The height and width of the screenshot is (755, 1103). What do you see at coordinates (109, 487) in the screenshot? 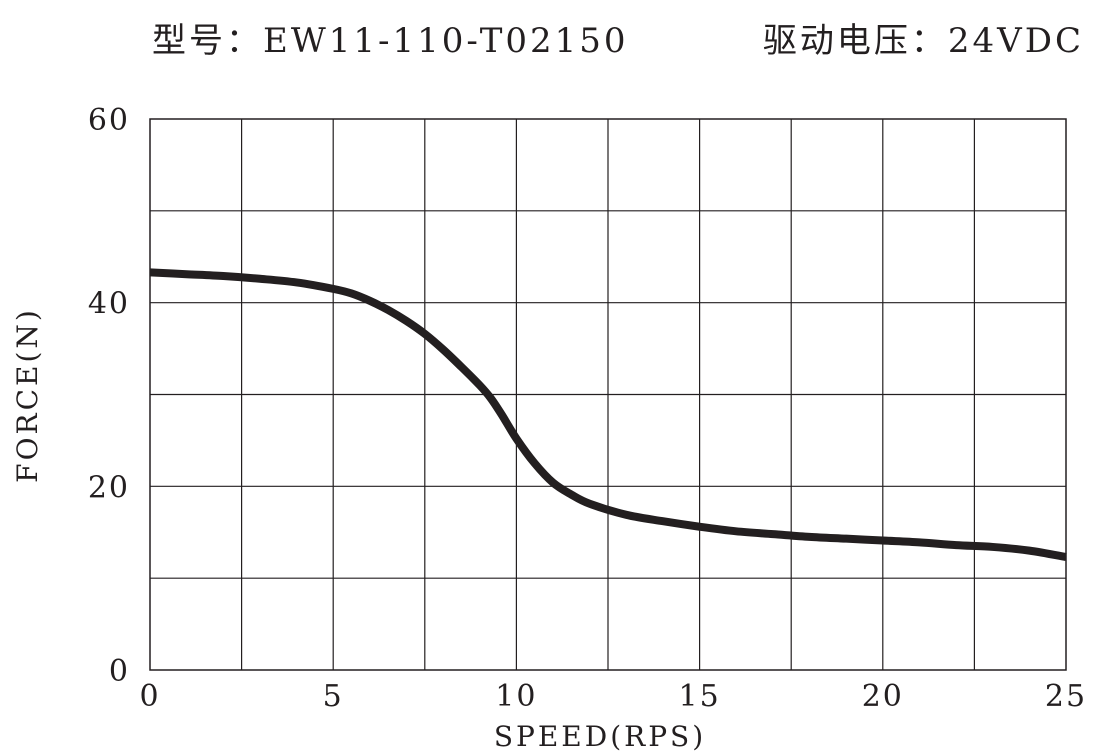
I see `y-tick-label-1: 20` at bounding box center [109, 487].